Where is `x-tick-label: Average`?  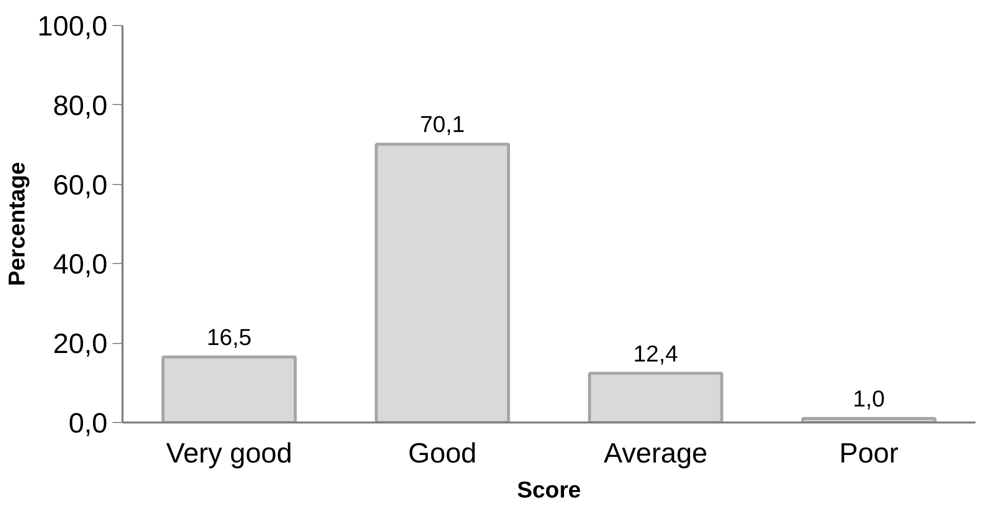 x-tick-label: Average is located at coordinates (656, 453).